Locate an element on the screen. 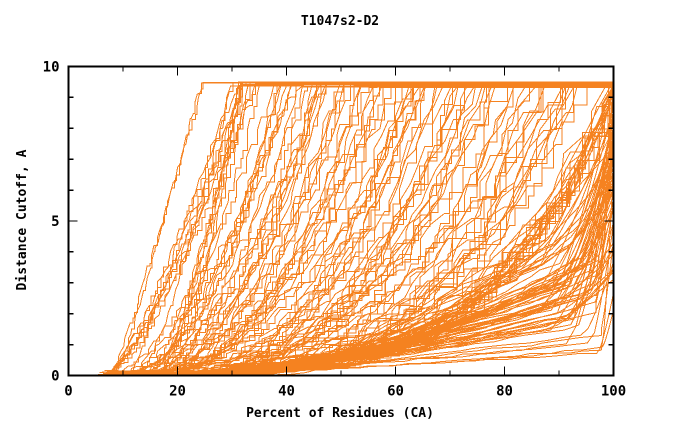 Image resolution: width=680 pixels, height=440 pixels. y-axis-title: Distance Cutoff, A is located at coordinates (22, 219).